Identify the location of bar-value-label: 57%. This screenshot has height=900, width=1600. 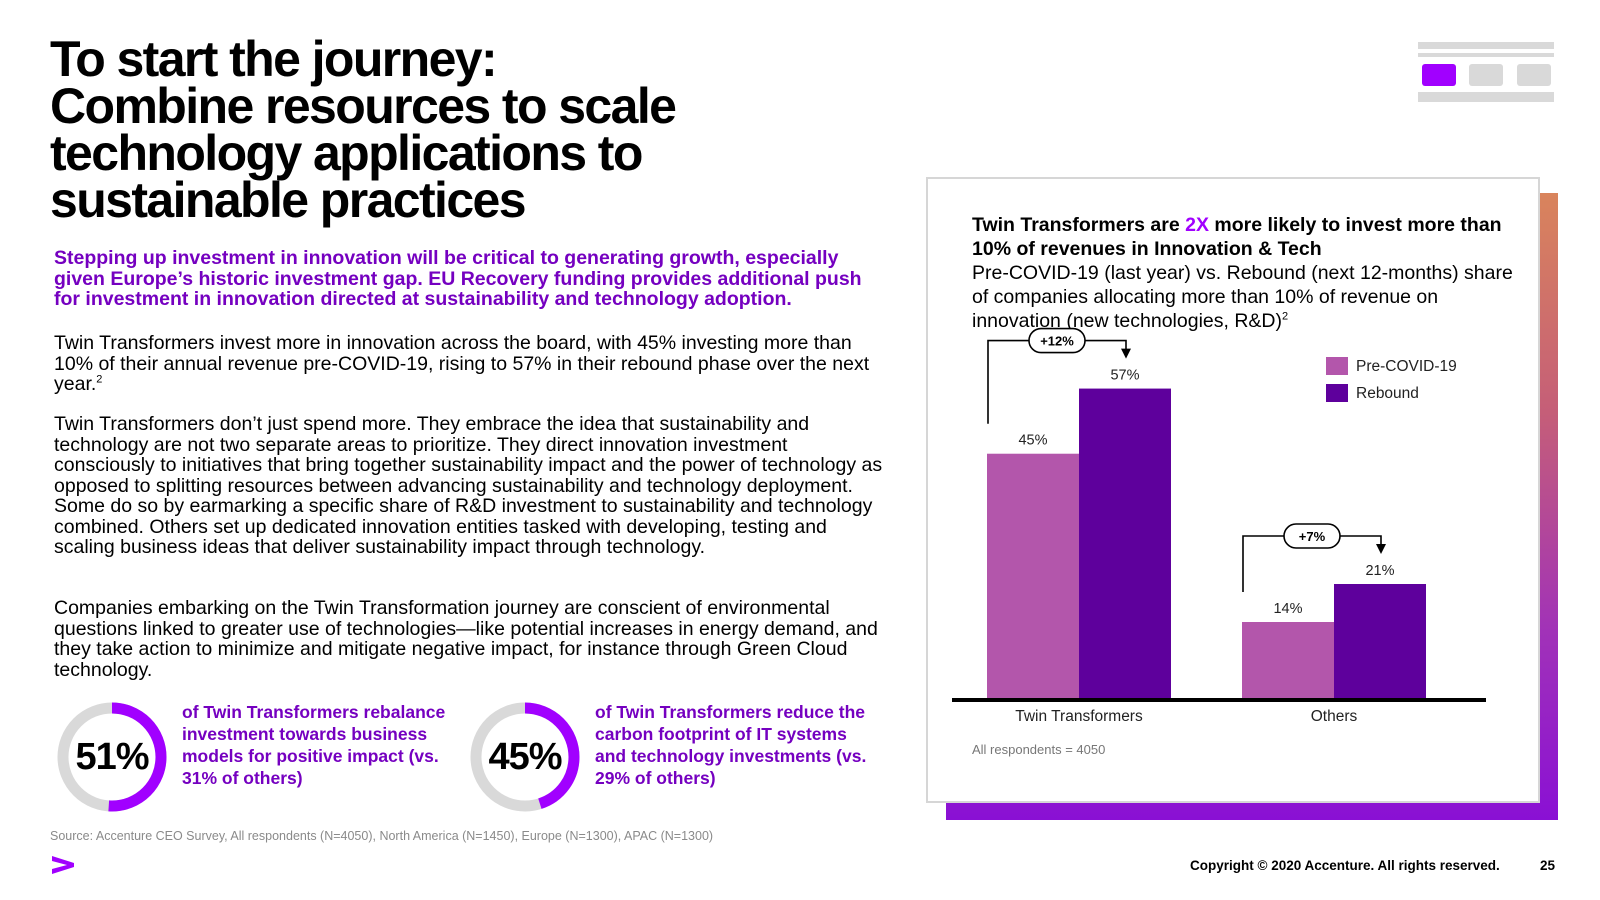
(1124, 376).